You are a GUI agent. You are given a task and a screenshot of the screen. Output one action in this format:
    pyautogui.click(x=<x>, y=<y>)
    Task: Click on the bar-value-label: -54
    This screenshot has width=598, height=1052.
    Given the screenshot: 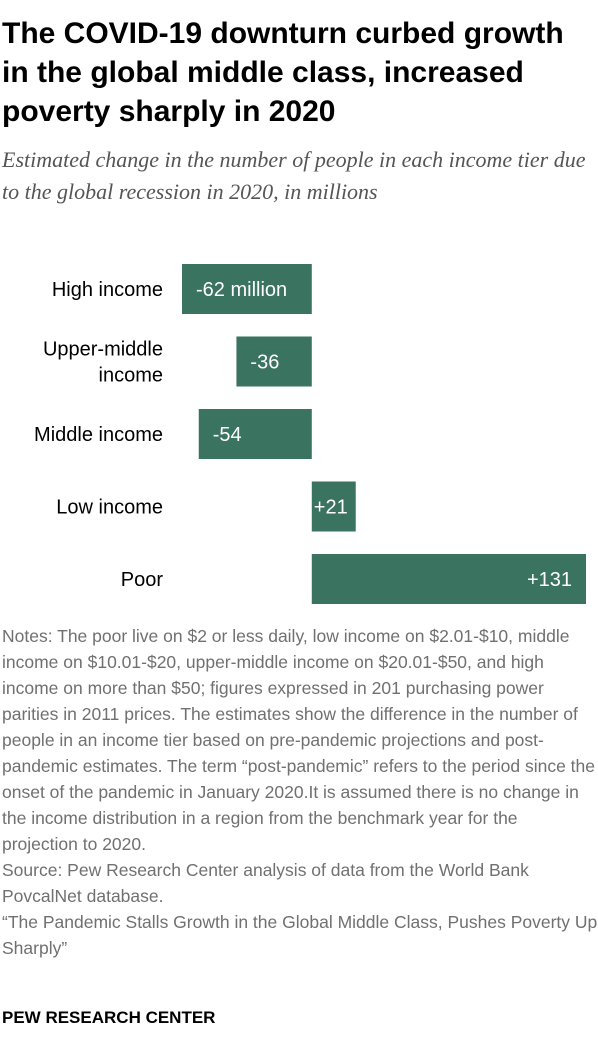 What is the action you would take?
    pyautogui.click(x=227, y=435)
    